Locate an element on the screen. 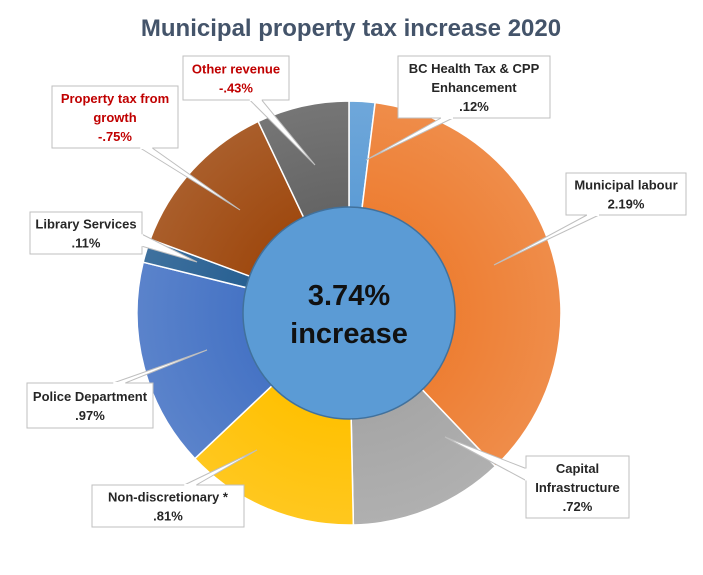 The height and width of the screenshot is (575, 703). slice-category-label: BC Health Tax & CPP is located at coordinates (474, 68).